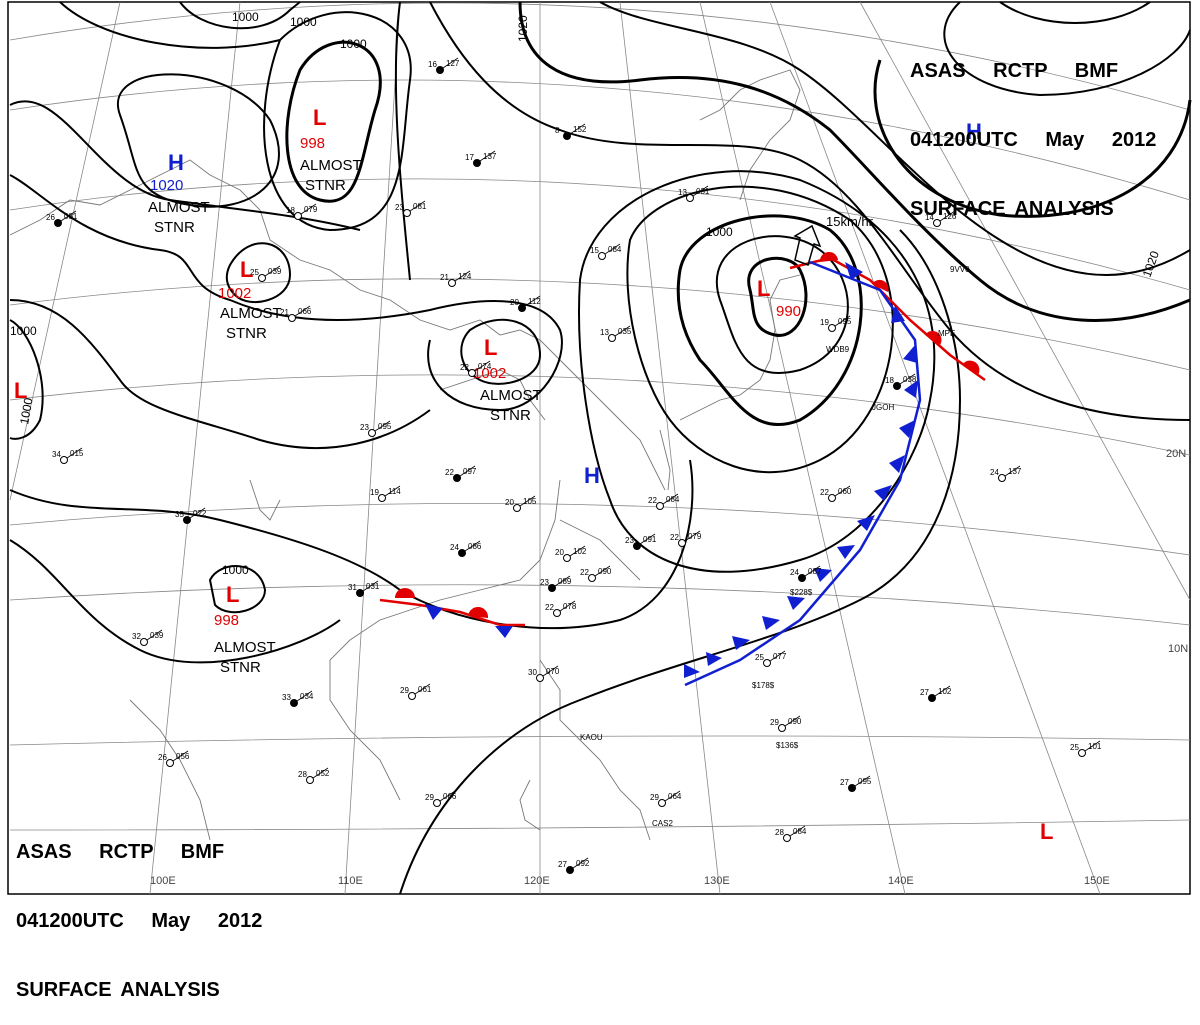 Image resolution: width=1200 pixels, height=1025 pixels. I want to click on station-temp: 26, so click(50, 217).